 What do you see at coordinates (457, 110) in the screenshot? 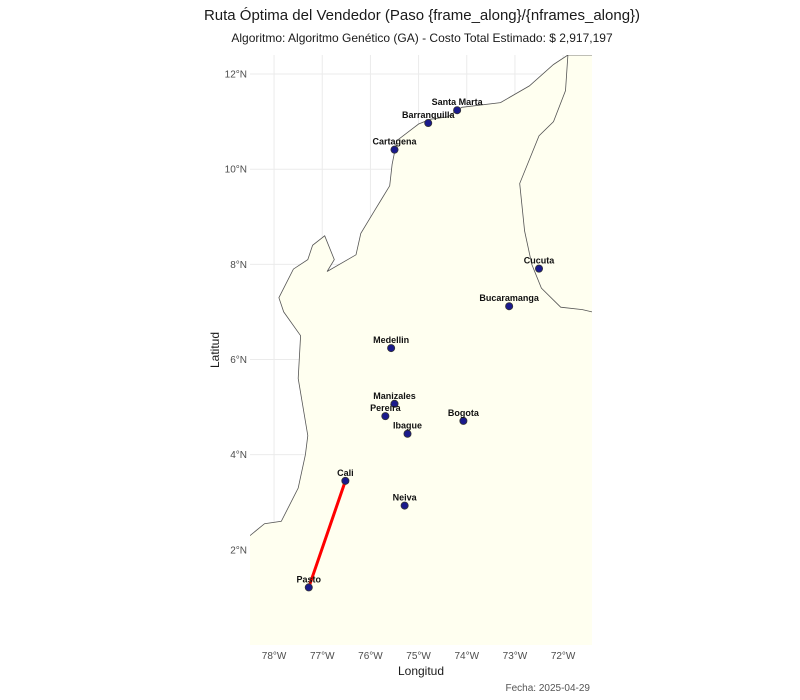
I see `city-point-santa-marta` at bounding box center [457, 110].